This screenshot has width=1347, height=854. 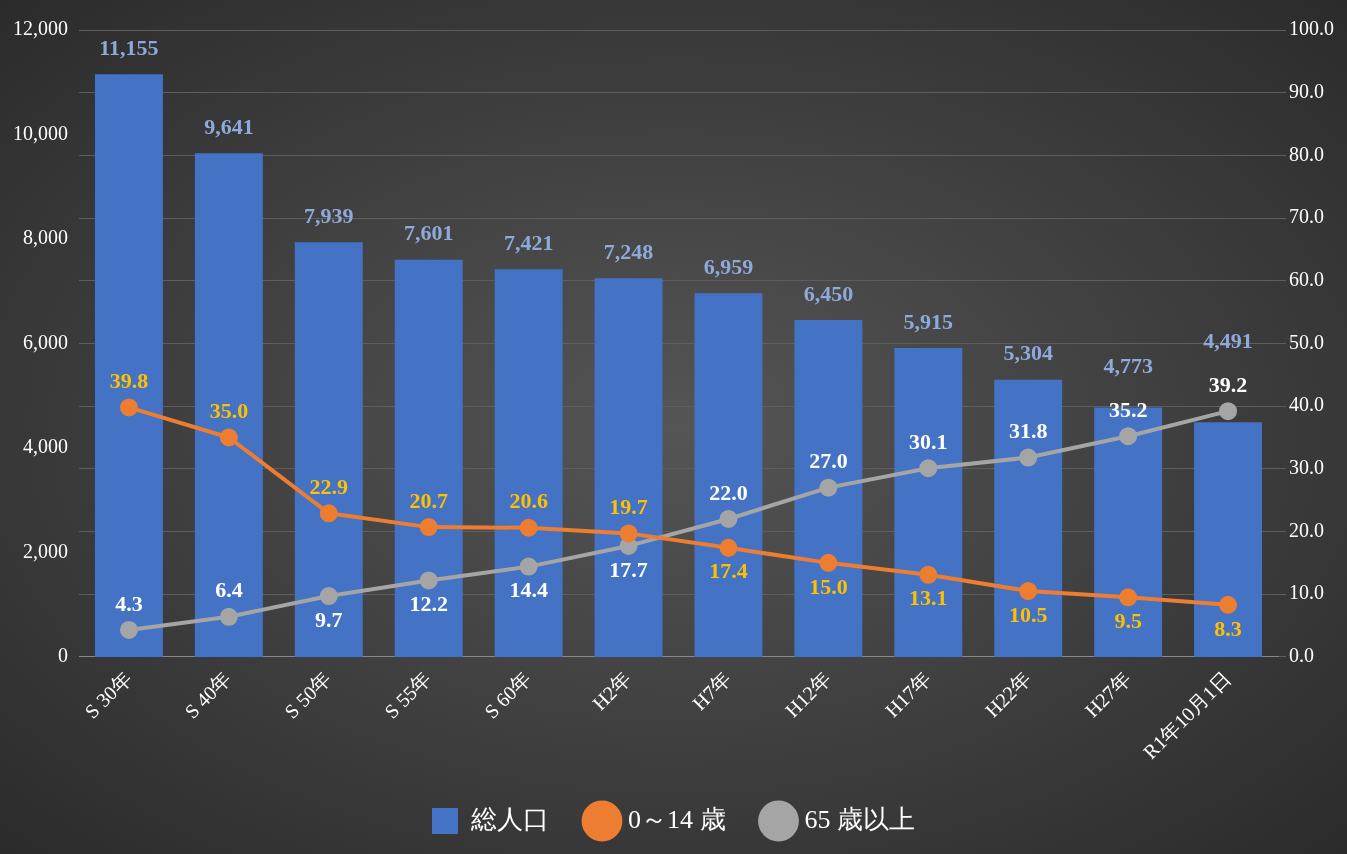 I want to click on y-tick-label: 2,000, so click(x=45, y=550).